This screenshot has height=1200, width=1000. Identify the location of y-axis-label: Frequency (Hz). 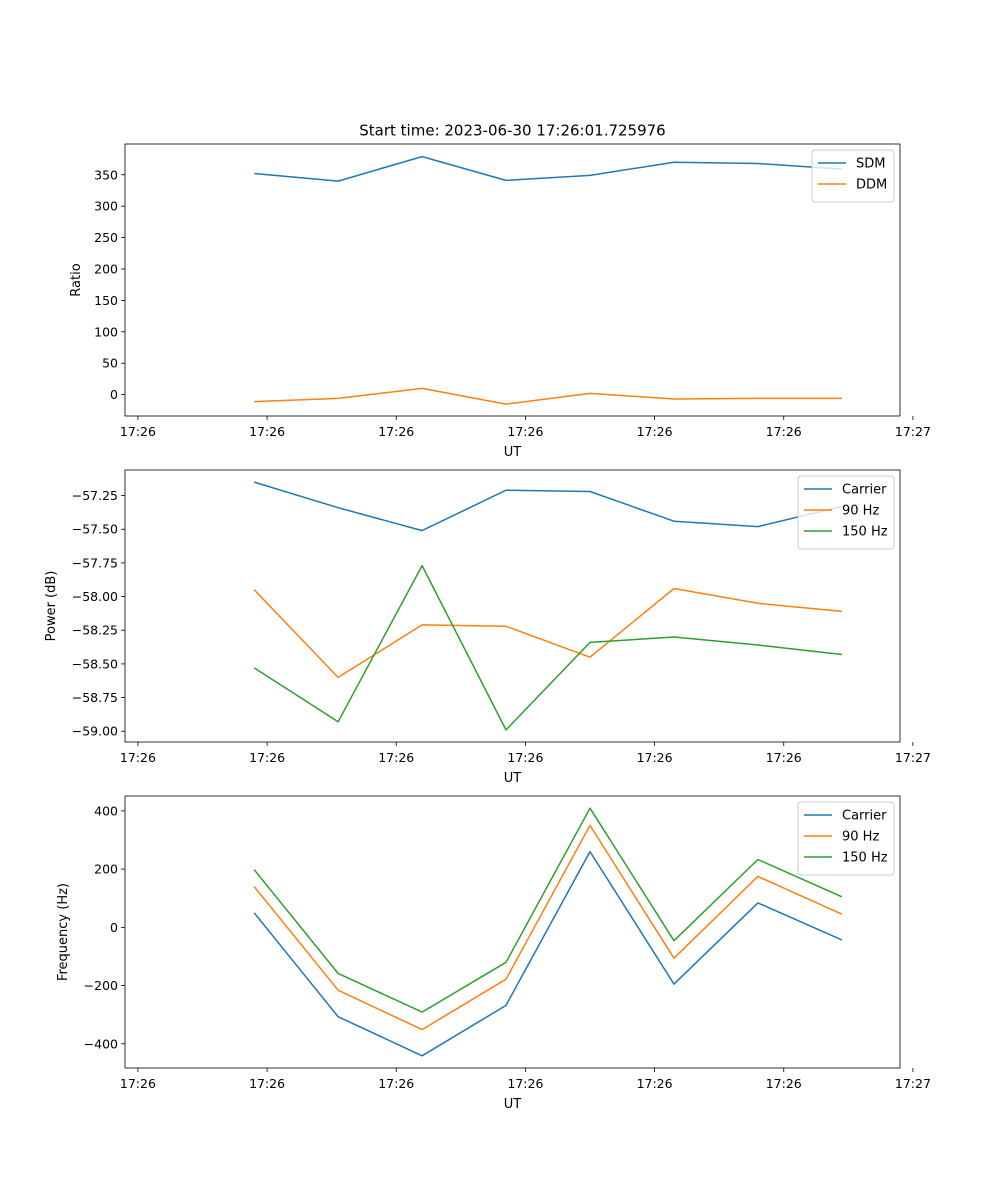
(63, 932).